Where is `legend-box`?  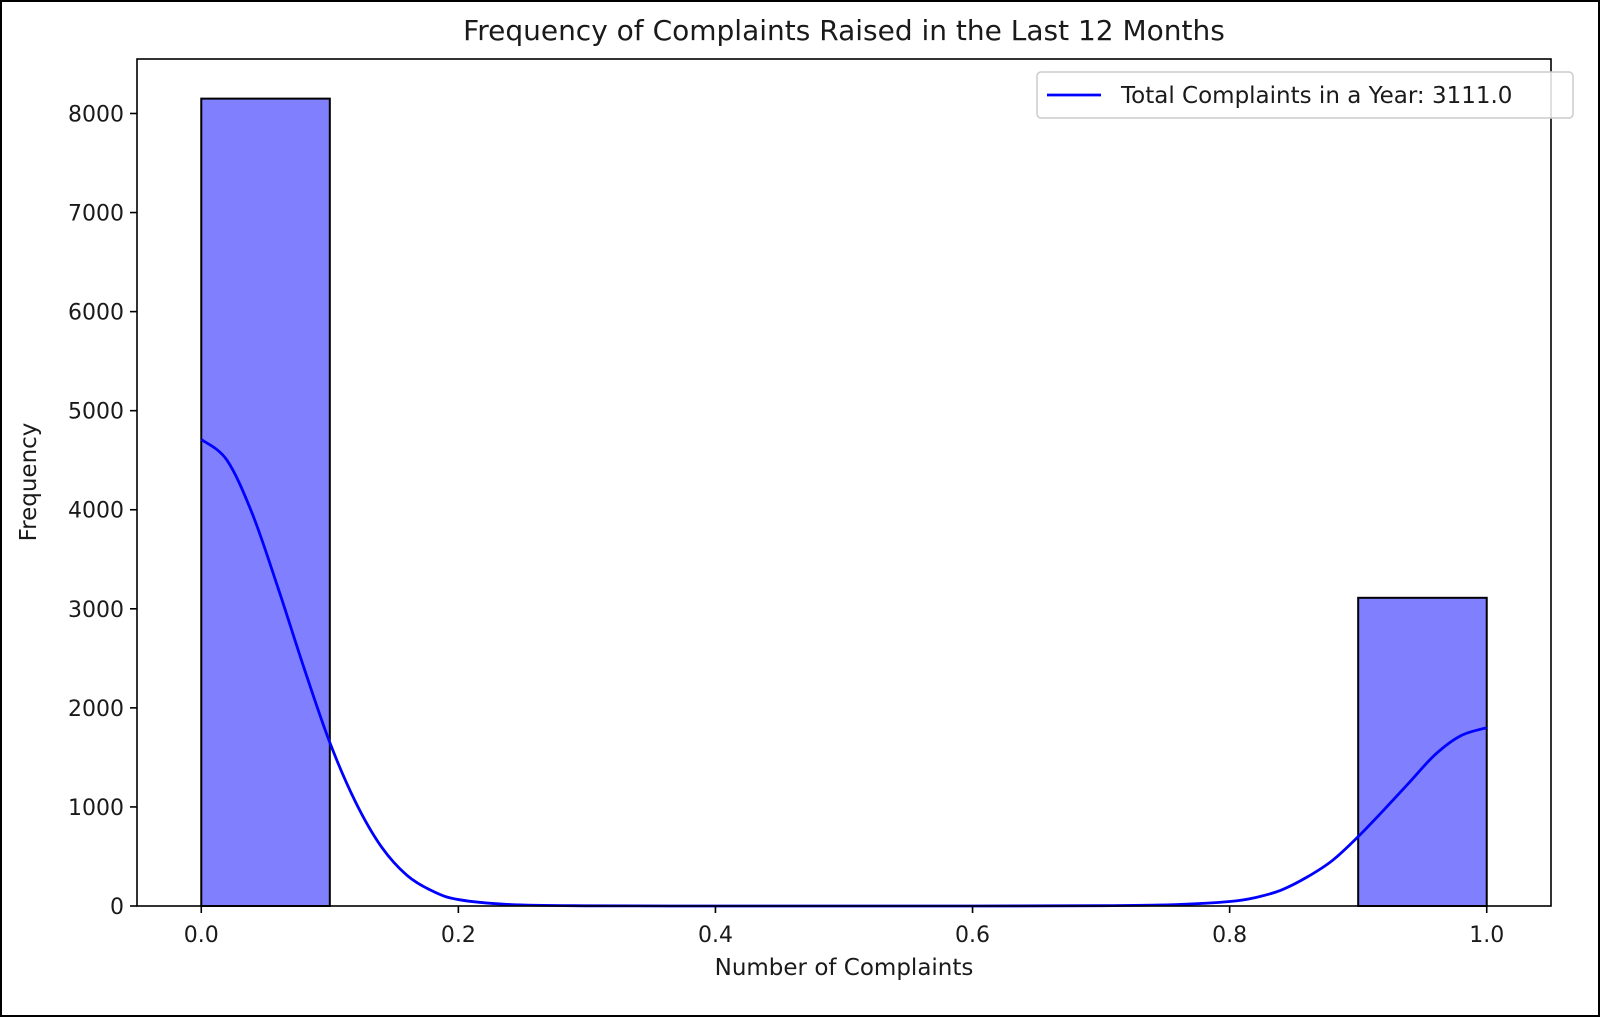
legend-box is located at coordinates (1305, 95).